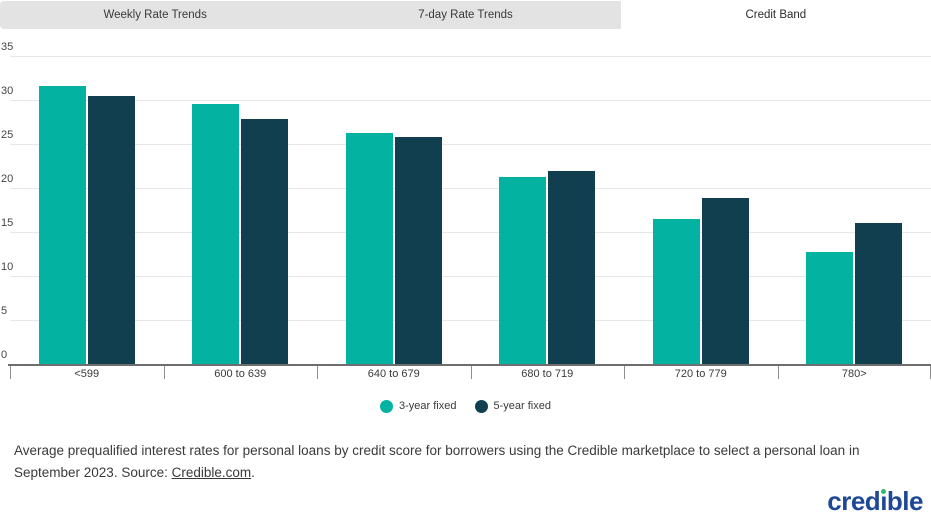  What do you see at coordinates (211, 472) in the screenshot?
I see `credible-link: Credible.com` at bounding box center [211, 472].